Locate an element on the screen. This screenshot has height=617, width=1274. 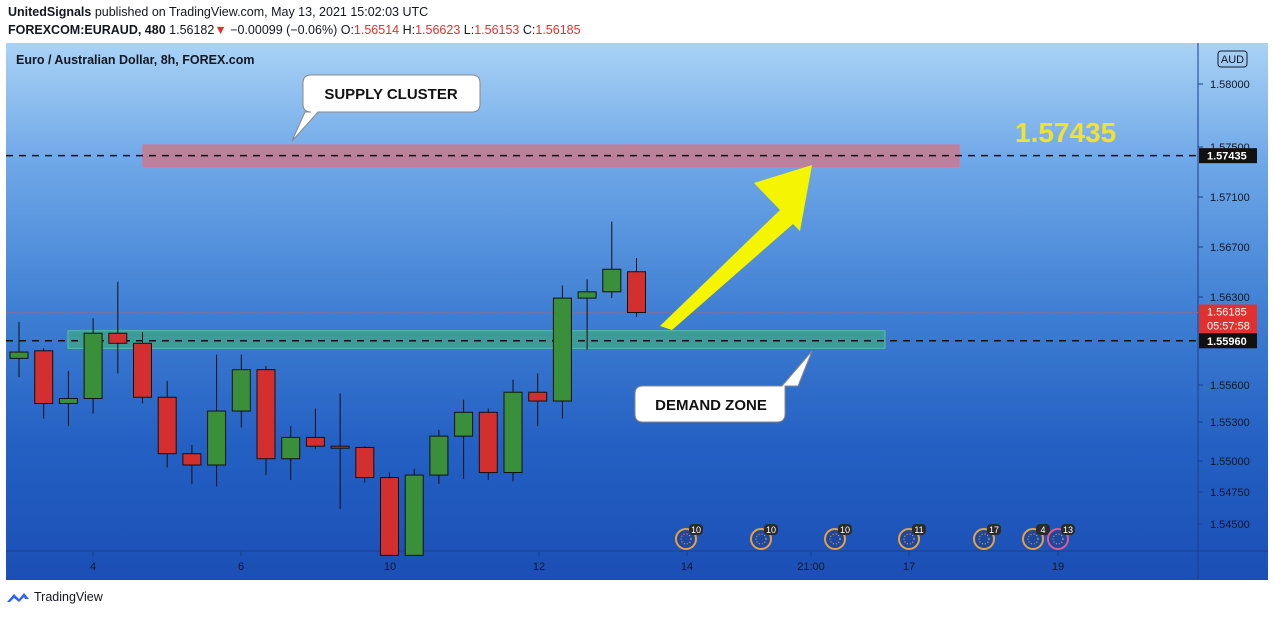
economic-event-icon: 13 is located at coordinates (1061, 537).